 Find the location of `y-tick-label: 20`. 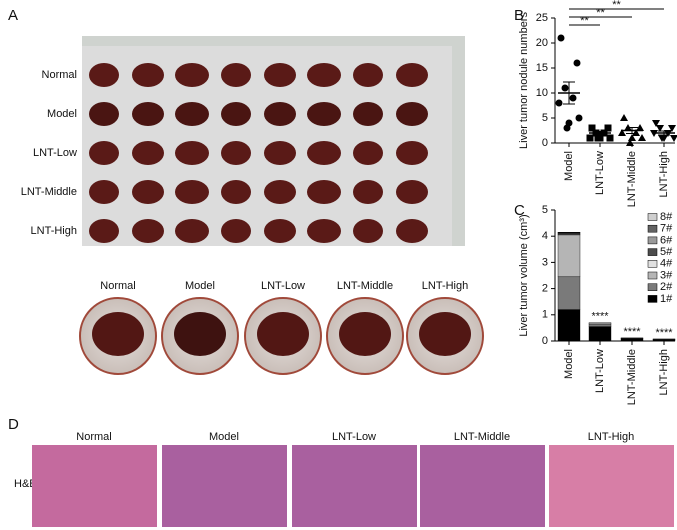

y-tick-label: 20 is located at coordinates (542, 43).